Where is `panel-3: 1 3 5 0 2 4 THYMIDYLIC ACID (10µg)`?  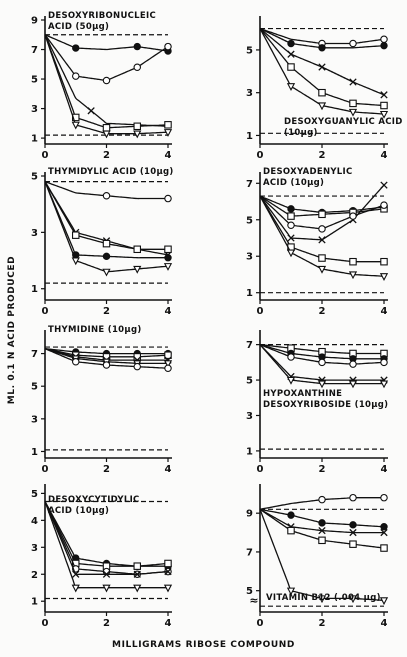
panel-3: 1 3 5 0 2 4 THYMIDYLIC ACID (10µg) is located at coordinates (102, 242).